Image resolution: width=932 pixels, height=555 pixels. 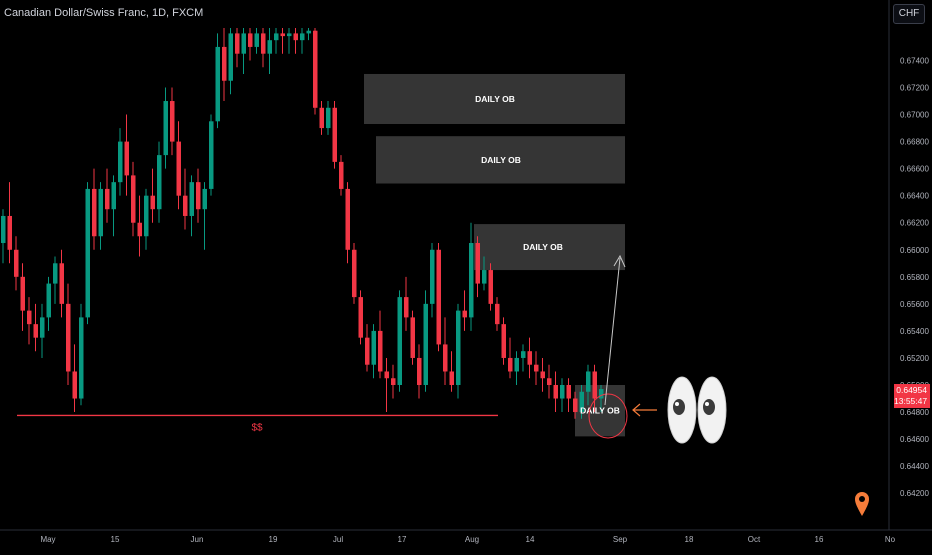 I want to click on y-tick-label: 0.67000, so click(x=914, y=115).